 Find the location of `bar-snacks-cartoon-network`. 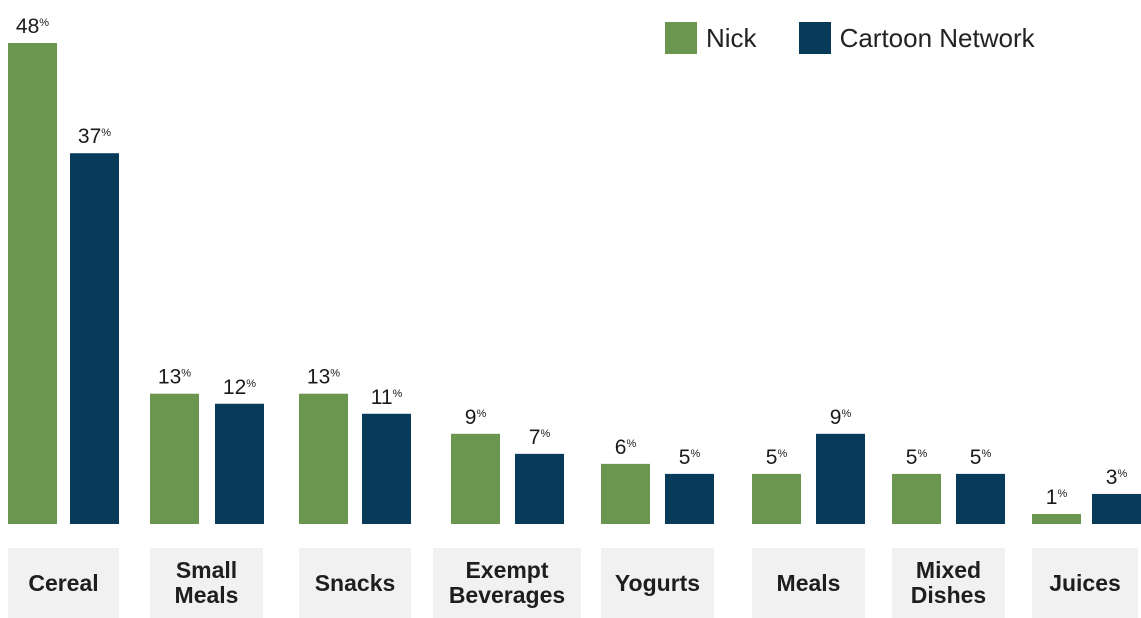

bar-snacks-cartoon-network is located at coordinates (386, 468).